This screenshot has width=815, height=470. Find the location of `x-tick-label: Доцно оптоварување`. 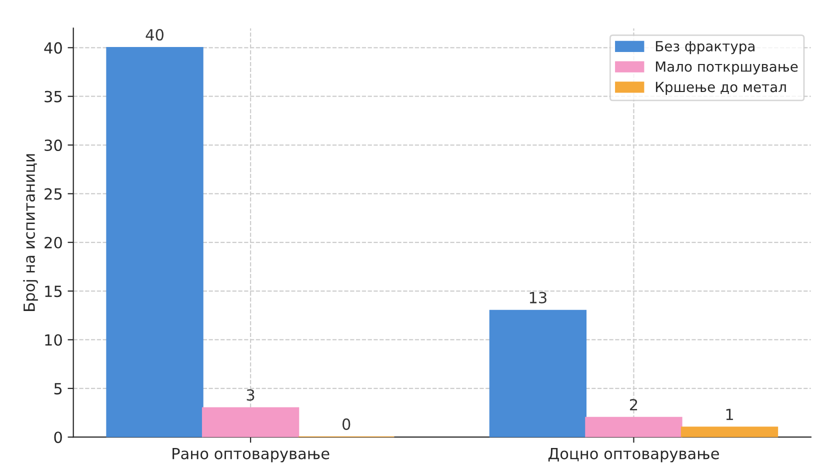

x-tick-label: Доцно оптоварување is located at coordinates (633, 455).